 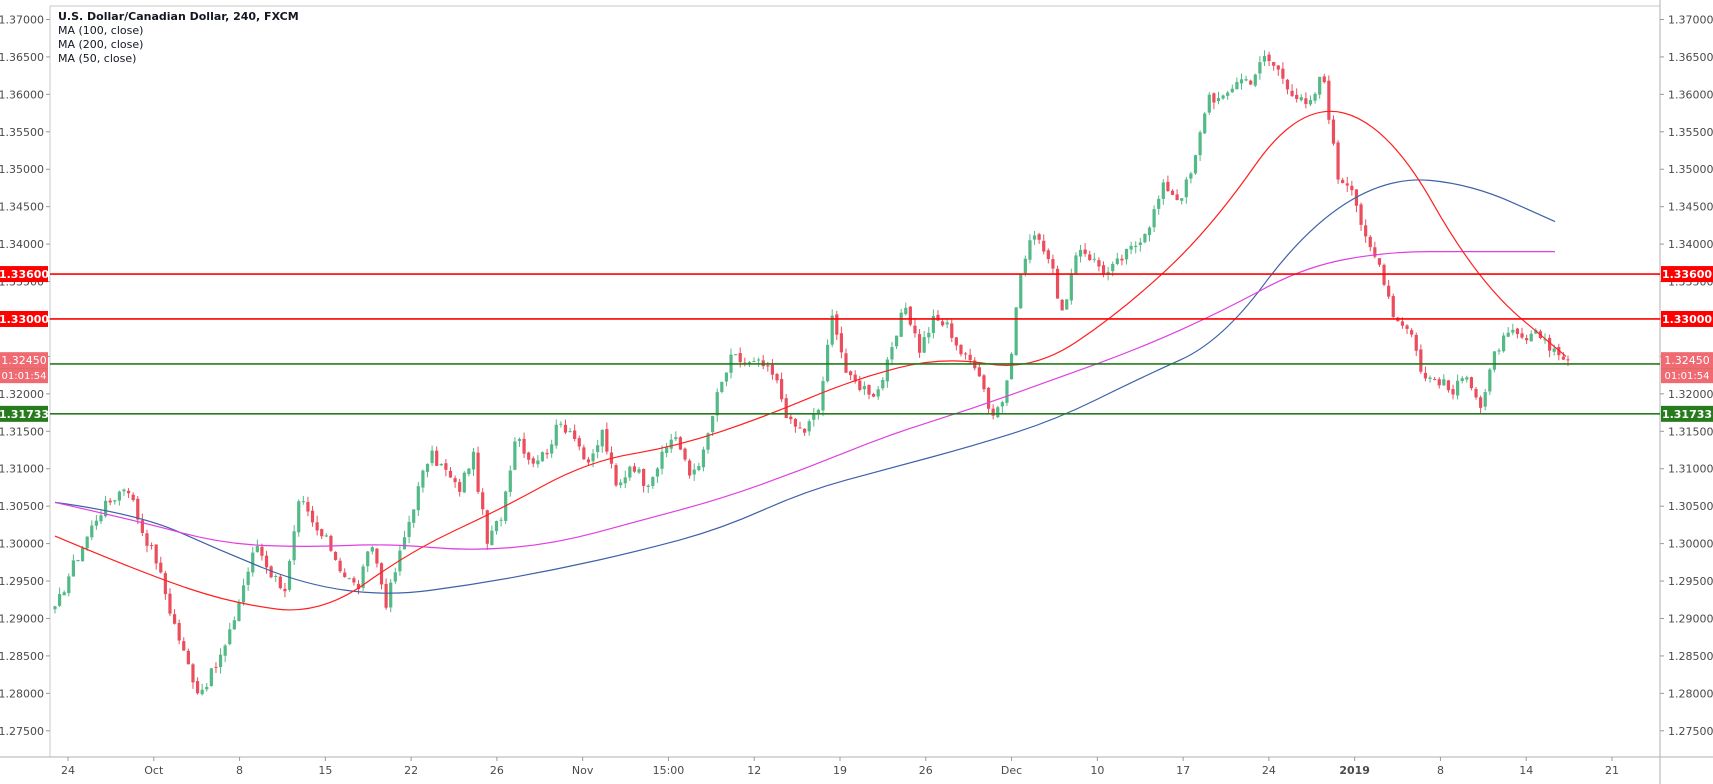 What do you see at coordinates (754, 770) in the screenshot?
I see `x-tick-label: 12` at bounding box center [754, 770].